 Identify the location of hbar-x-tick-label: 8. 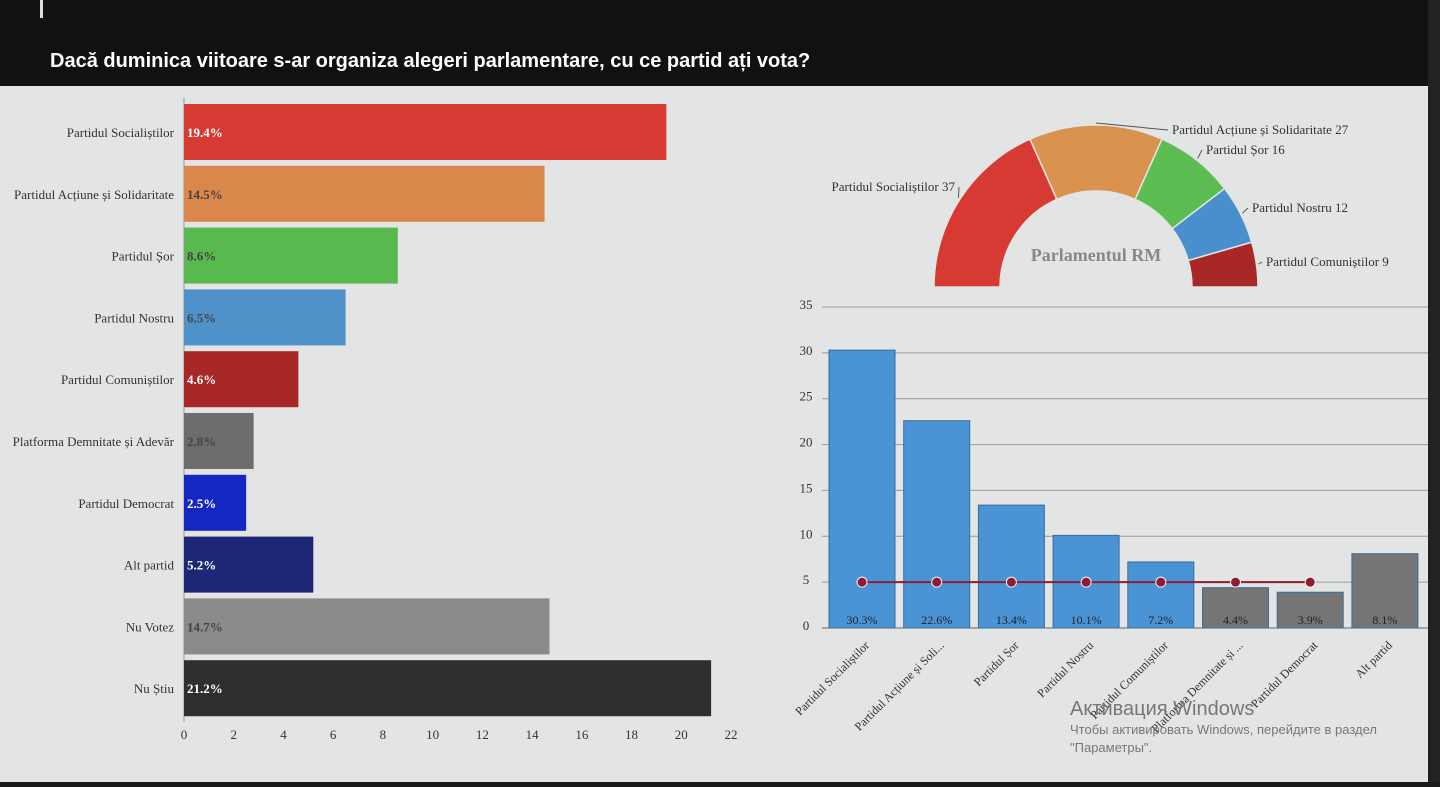
(383, 734).